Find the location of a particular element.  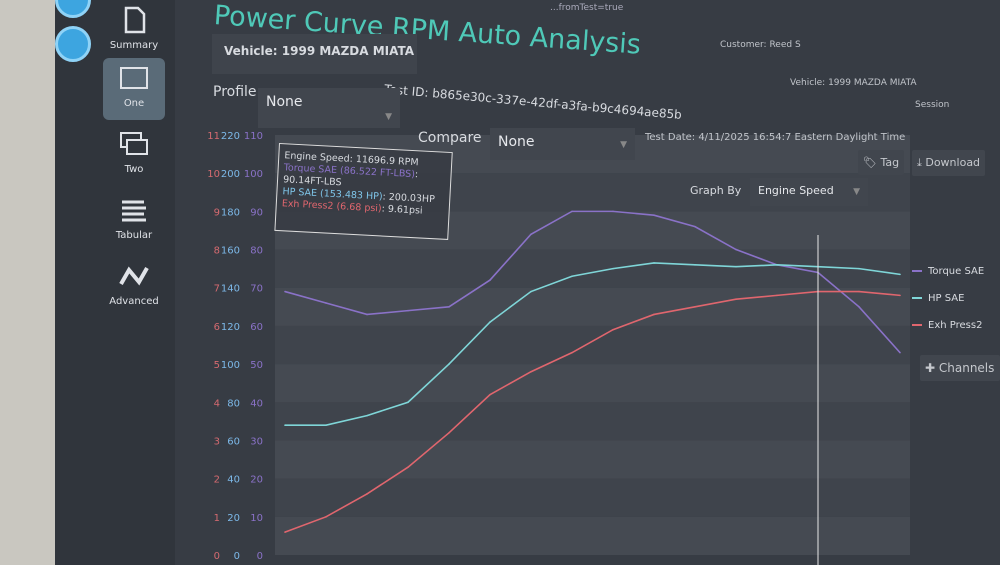

hp-tick-label: 60 is located at coordinates (233, 441).